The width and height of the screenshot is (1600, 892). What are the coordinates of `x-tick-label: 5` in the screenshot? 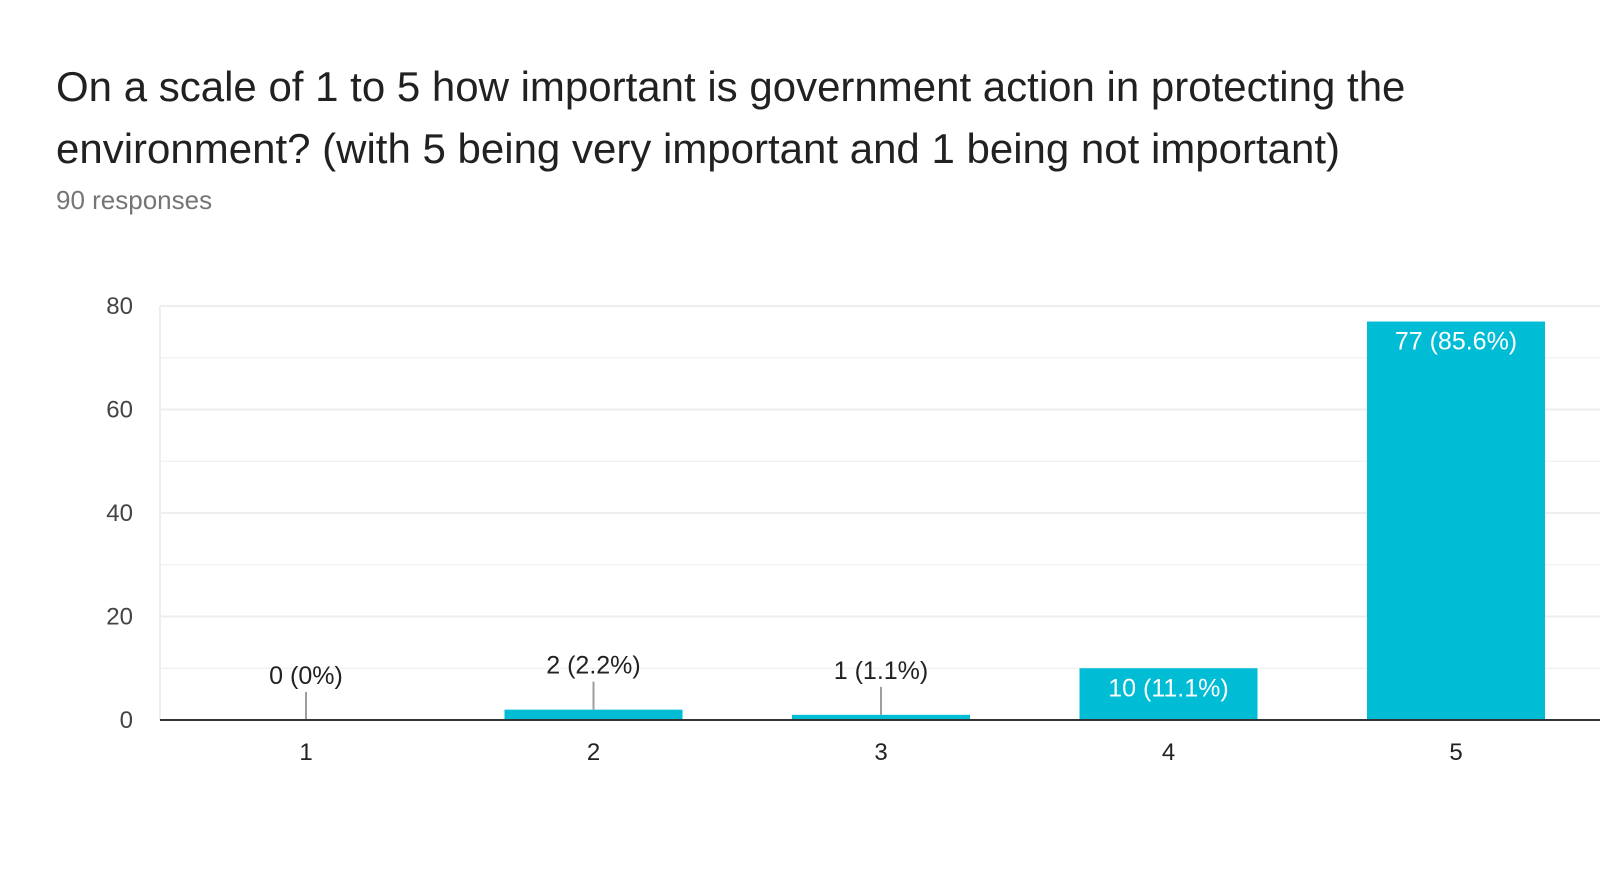 It's located at (1455, 752).